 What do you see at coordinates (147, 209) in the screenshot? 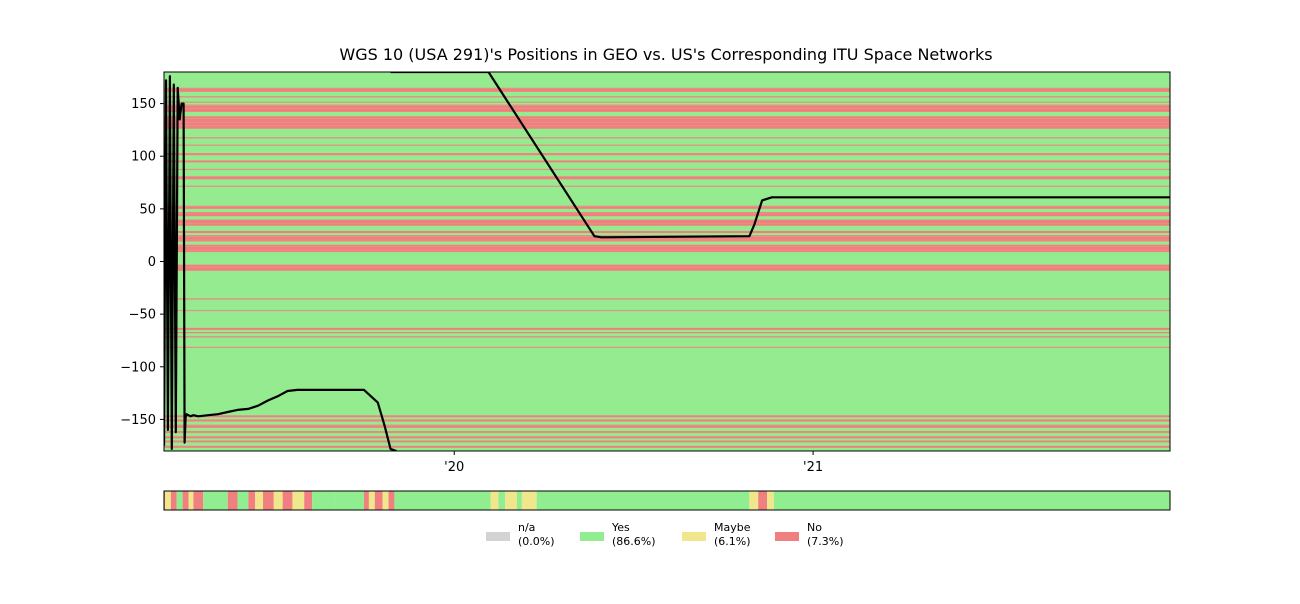
I see `y-tick-label: 50` at bounding box center [147, 209].